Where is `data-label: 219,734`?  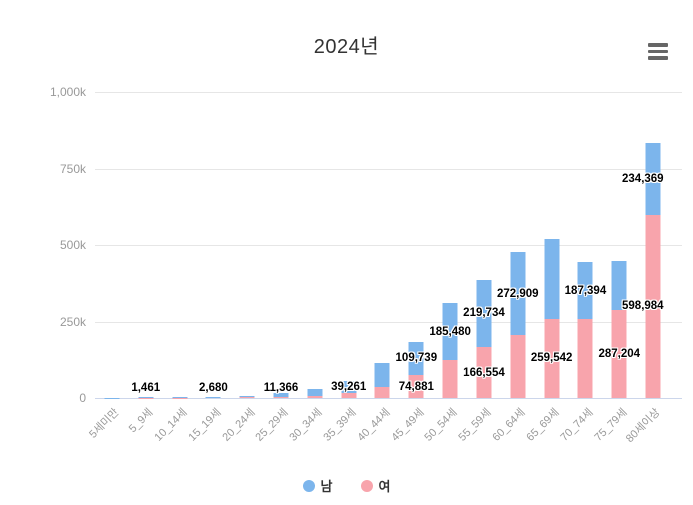 data-label: 219,734 is located at coordinates (484, 313).